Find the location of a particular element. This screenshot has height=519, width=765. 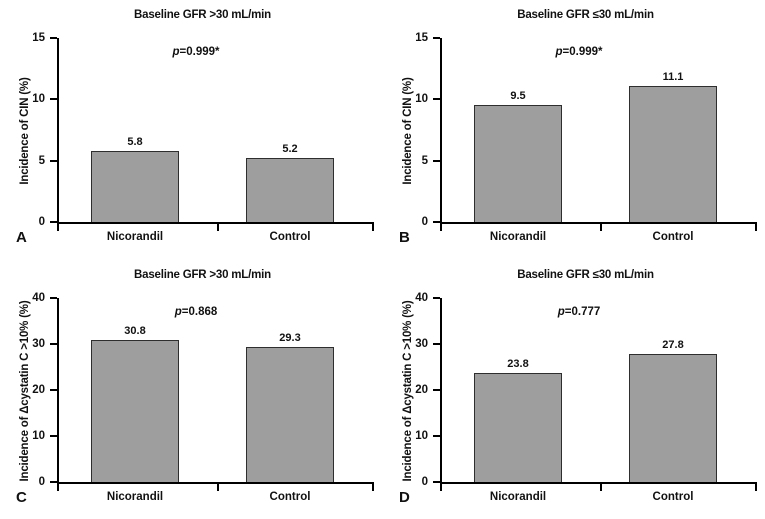

bar-value-label: 11.1 is located at coordinates (673, 76).